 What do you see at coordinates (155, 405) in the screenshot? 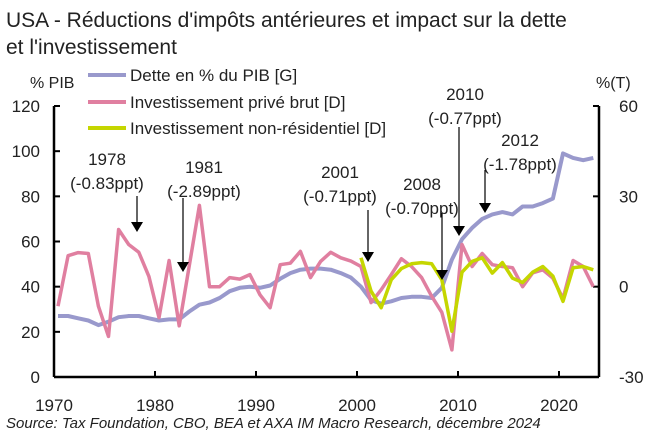
I see `x-tick-label: 1980` at bounding box center [155, 405].